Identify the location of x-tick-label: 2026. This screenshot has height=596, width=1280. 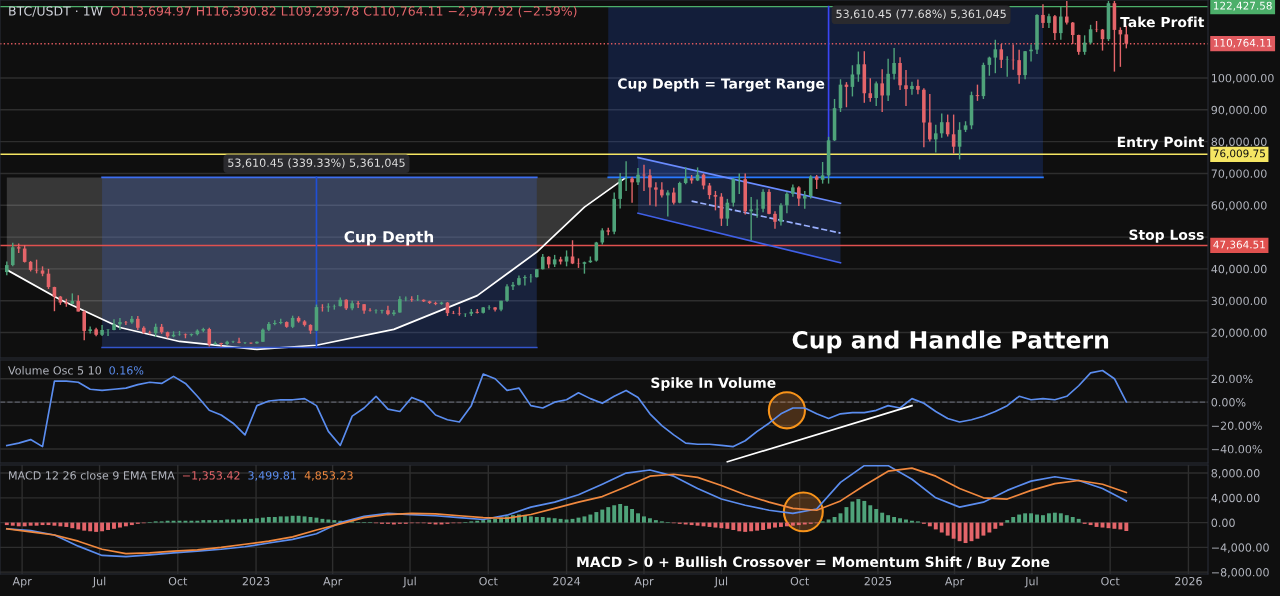
(1188, 581).